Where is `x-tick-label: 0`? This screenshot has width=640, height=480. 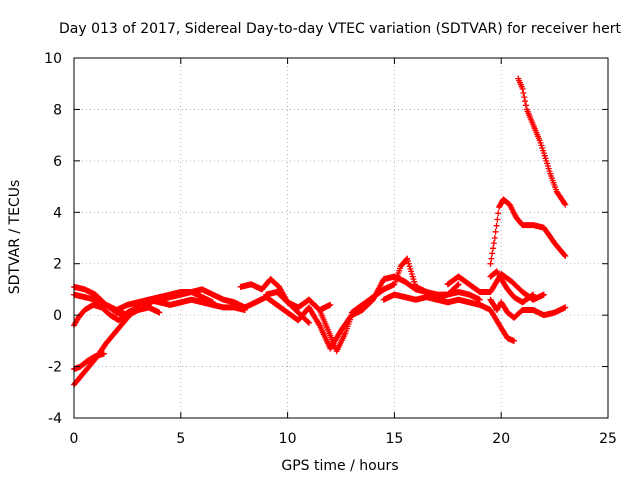 x-tick-label: 0 is located at coordinates (74, 439).